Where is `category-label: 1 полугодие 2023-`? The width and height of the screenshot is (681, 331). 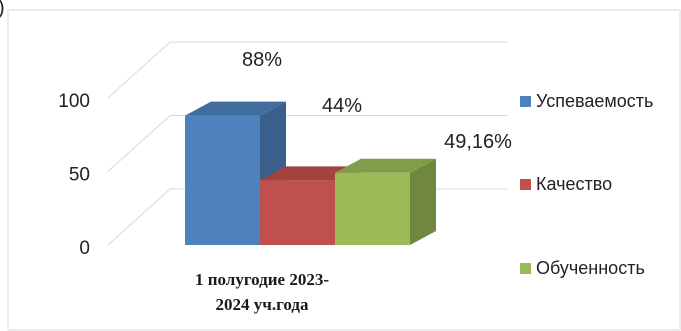 category-label: 1 полугодие 2023- is located at coordinates (262, 279).